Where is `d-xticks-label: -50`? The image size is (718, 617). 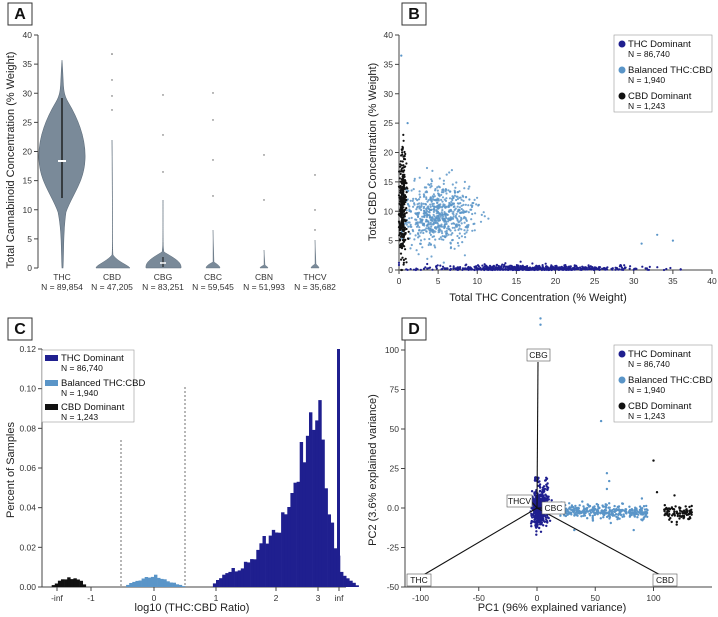 d-xticks-label: -50 is located at coordinates (479, 598).